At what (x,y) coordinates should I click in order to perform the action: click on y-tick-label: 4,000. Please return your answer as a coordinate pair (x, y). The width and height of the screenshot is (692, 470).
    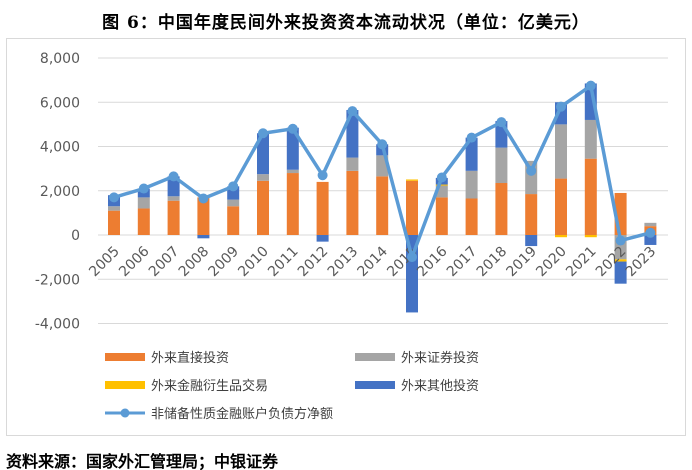
    Looking at the image, I should click on (60, 148).